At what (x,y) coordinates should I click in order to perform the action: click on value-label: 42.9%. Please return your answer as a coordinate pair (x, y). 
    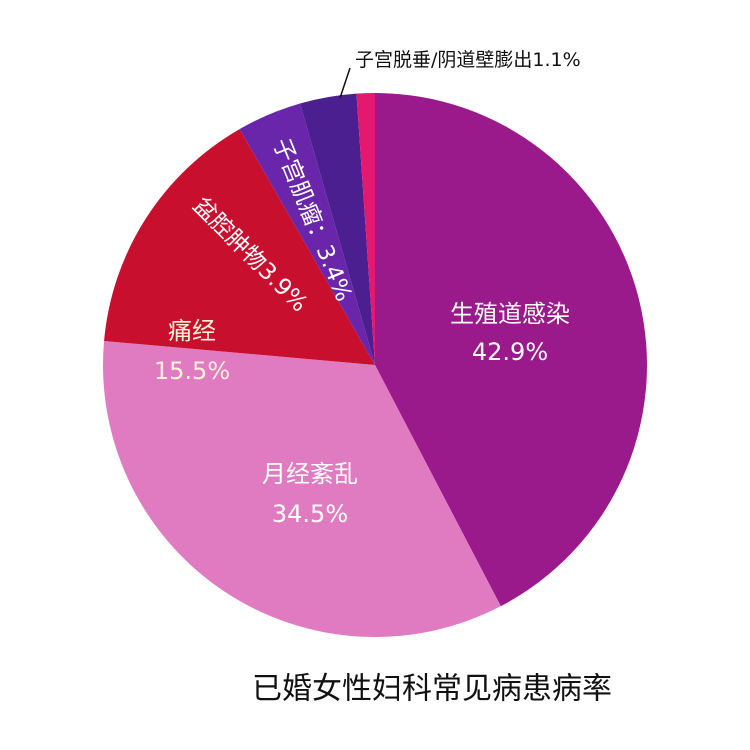
    Looking at the image, I should click on (510, 352).